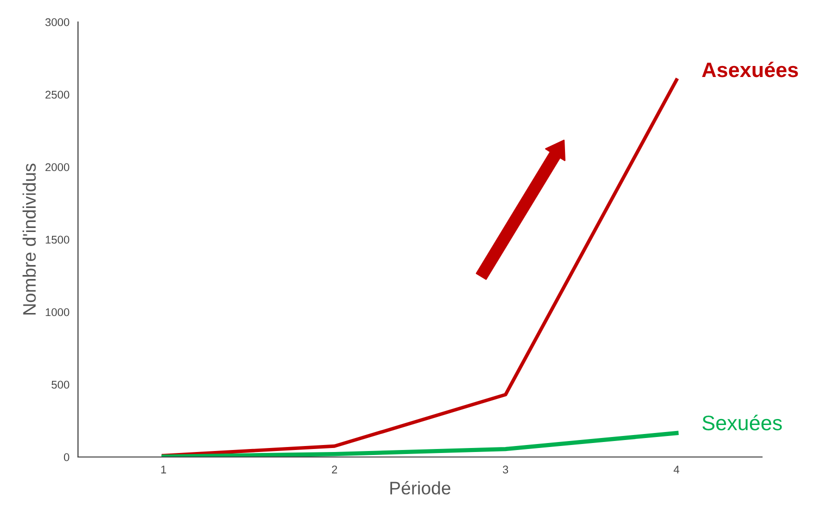 This screenshot has height=509, width=816. I want to click on y-tick-label: 2000, so click(58, 167).